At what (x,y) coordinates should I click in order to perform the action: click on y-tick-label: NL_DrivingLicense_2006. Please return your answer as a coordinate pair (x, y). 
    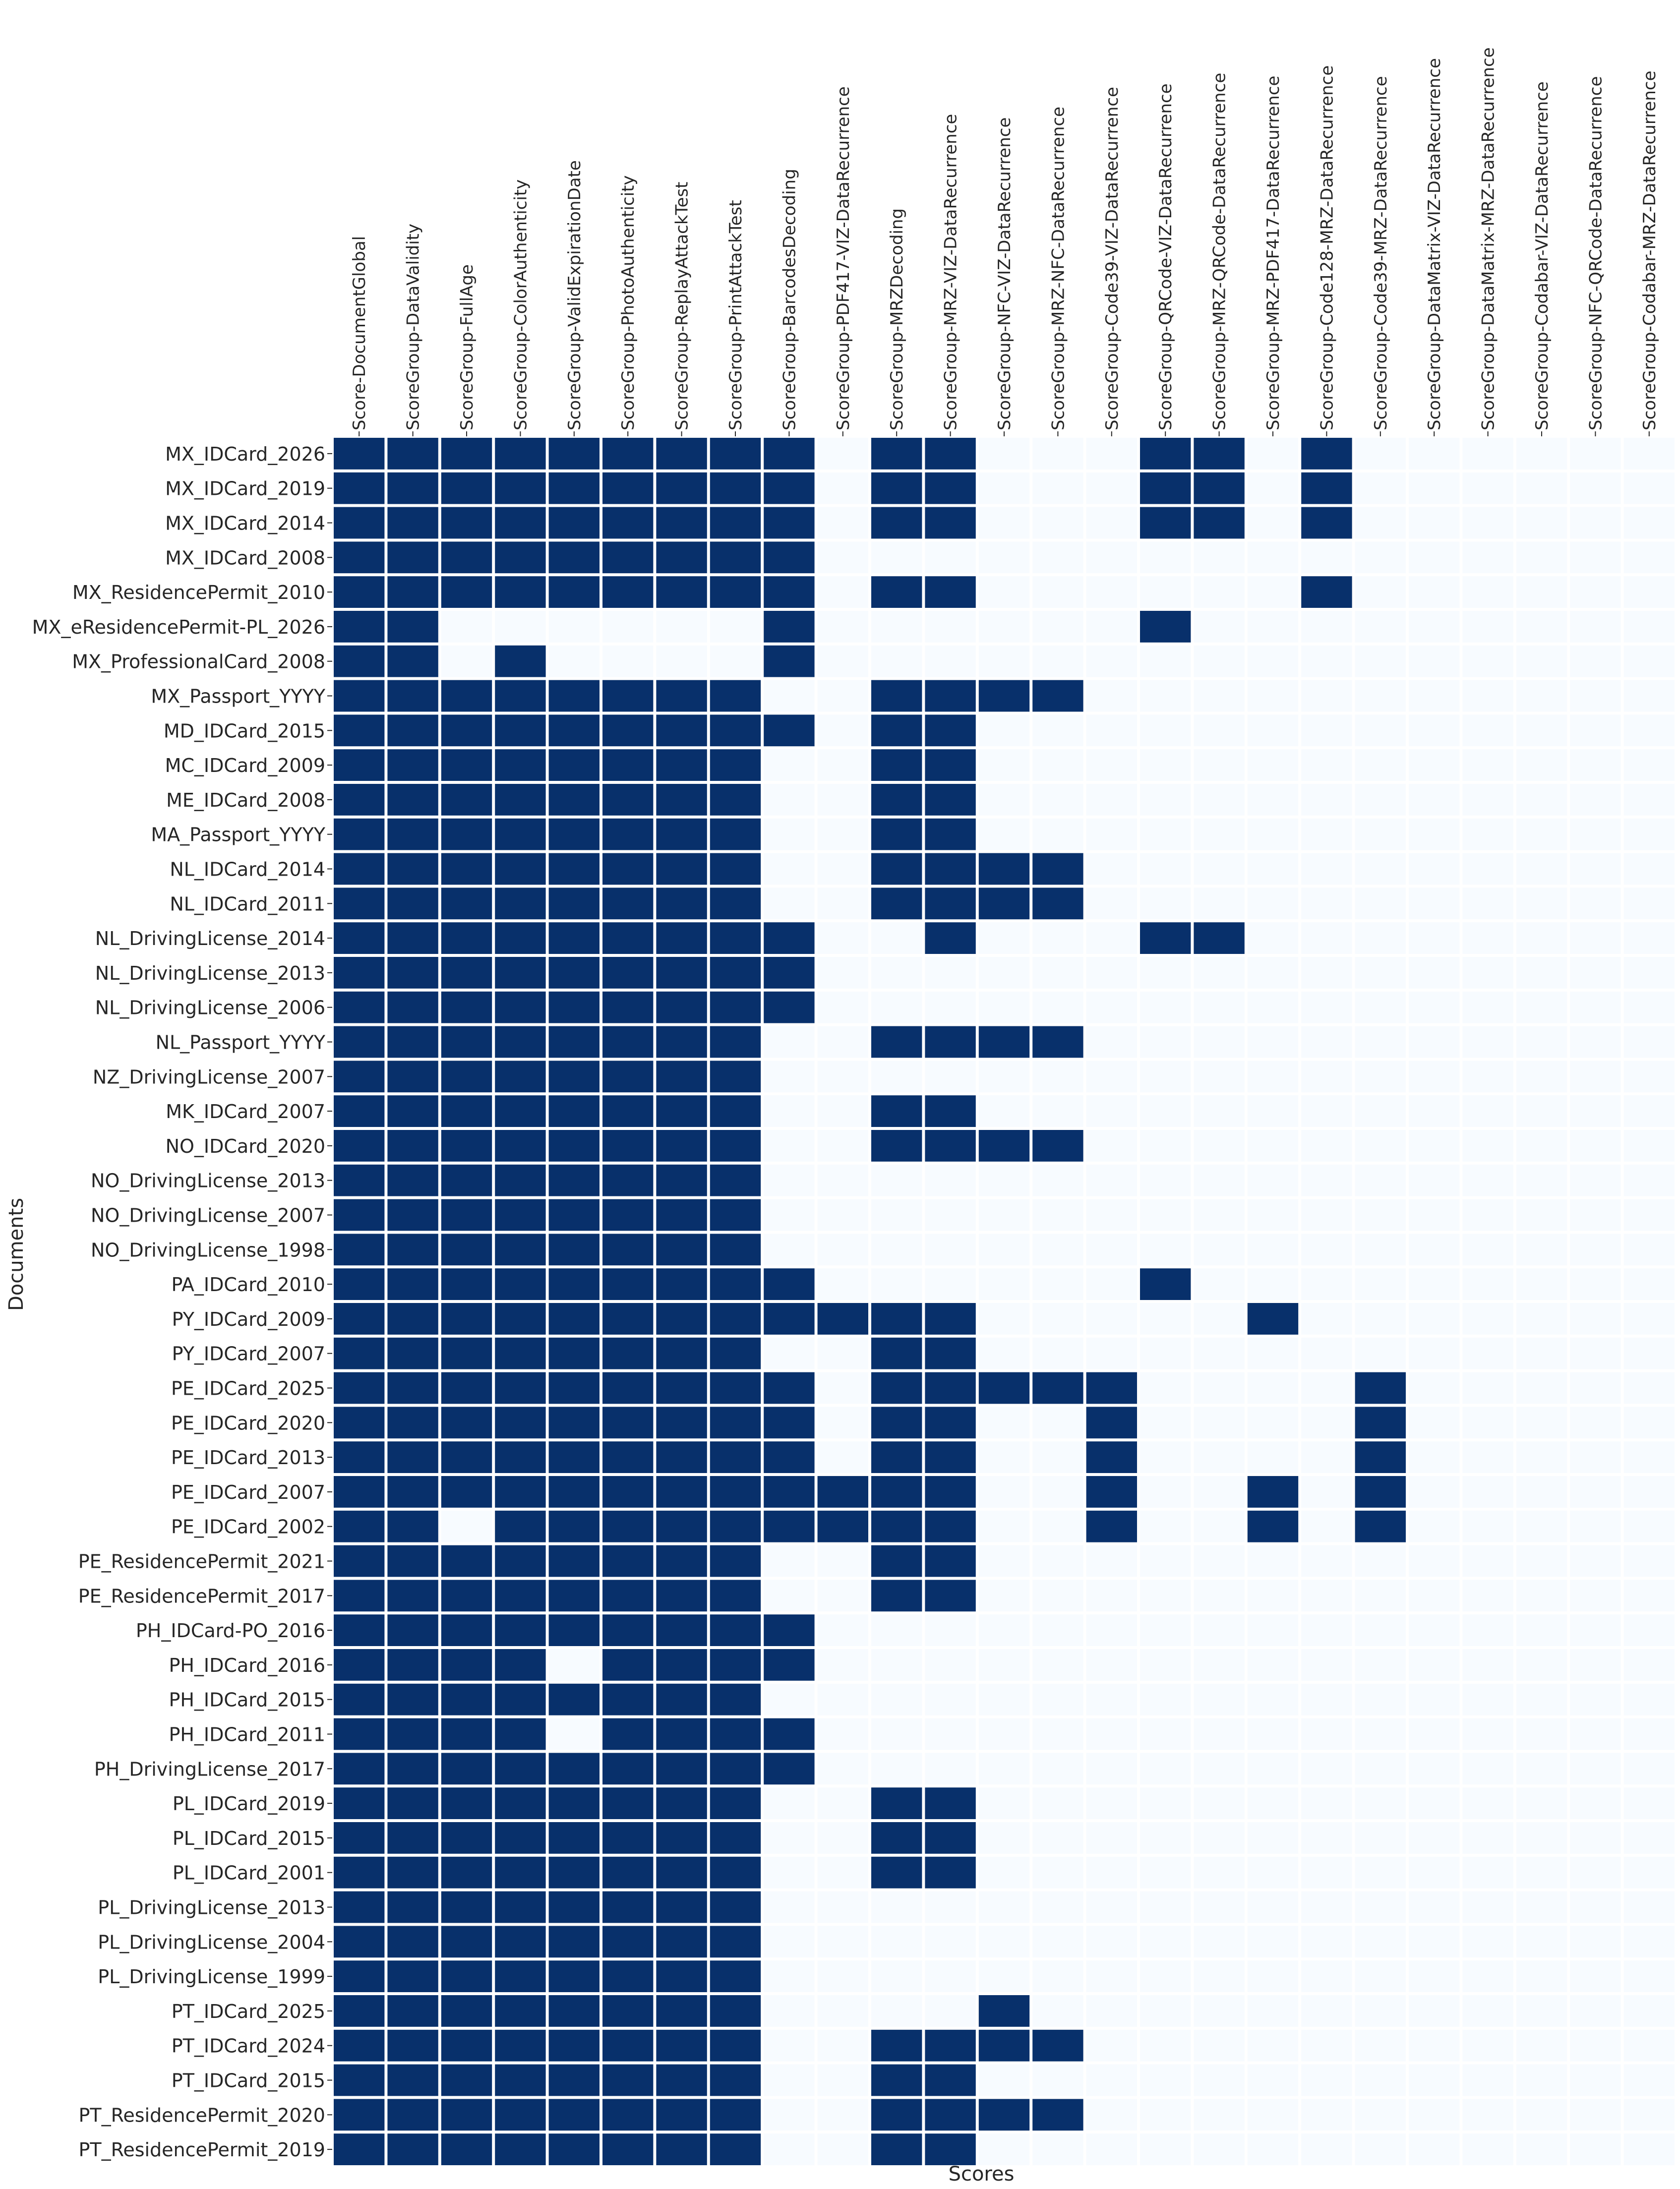
    Looking at the image, I should click on (210, 1008).